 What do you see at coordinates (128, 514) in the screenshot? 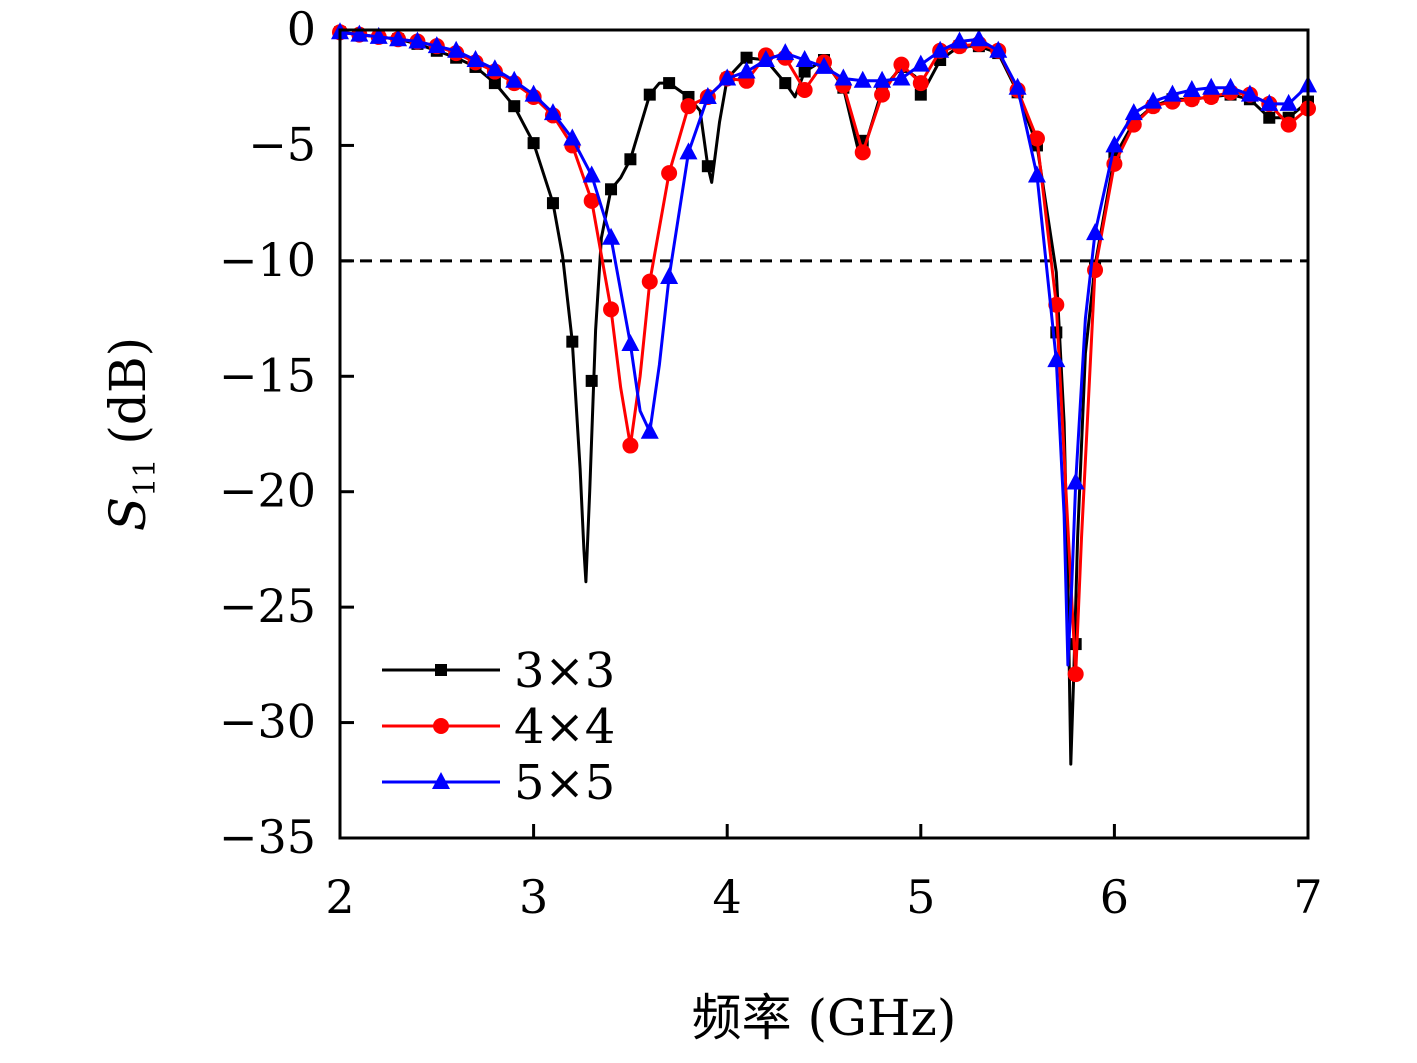
I see `y-axis-title-symbol: S` at bounding box center [128, 514].